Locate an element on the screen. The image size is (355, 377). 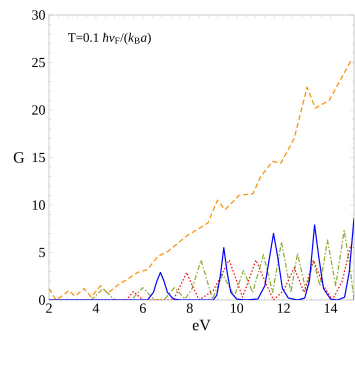
x-tick-label: 2 is located at coordinates (49, 308).